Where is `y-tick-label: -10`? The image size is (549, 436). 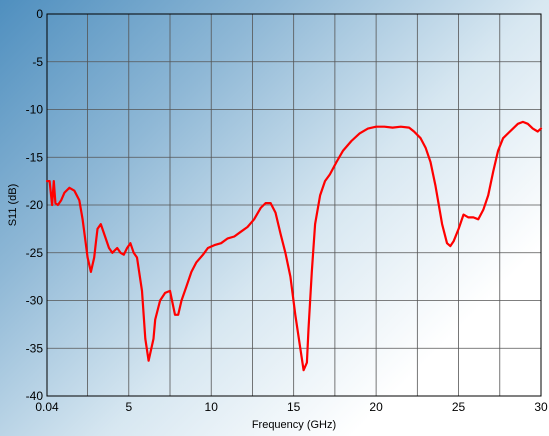 y-tick-label: -10 is located at coordinates (35, 110).